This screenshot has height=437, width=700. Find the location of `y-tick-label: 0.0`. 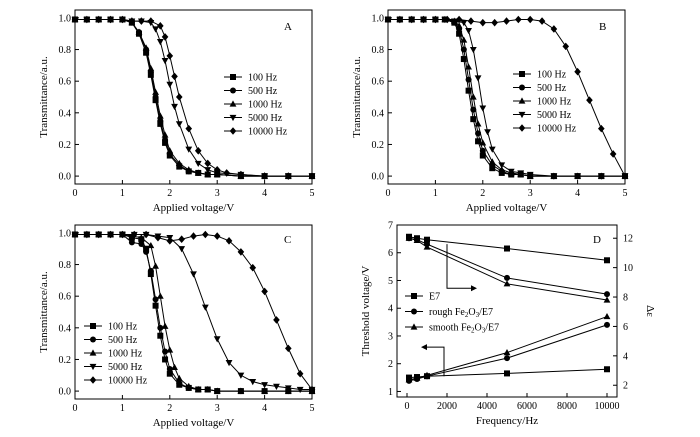

y-tick-label: 0.0 is located at coordinates (65, 392).